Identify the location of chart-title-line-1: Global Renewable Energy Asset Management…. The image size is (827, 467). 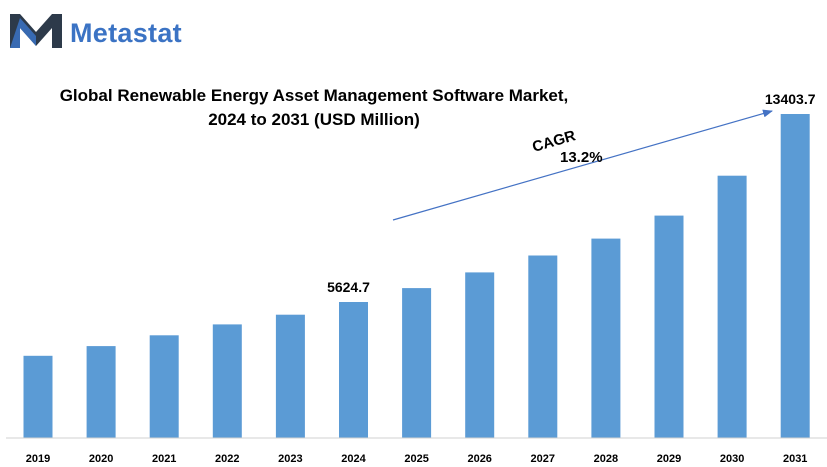
(314, 95).